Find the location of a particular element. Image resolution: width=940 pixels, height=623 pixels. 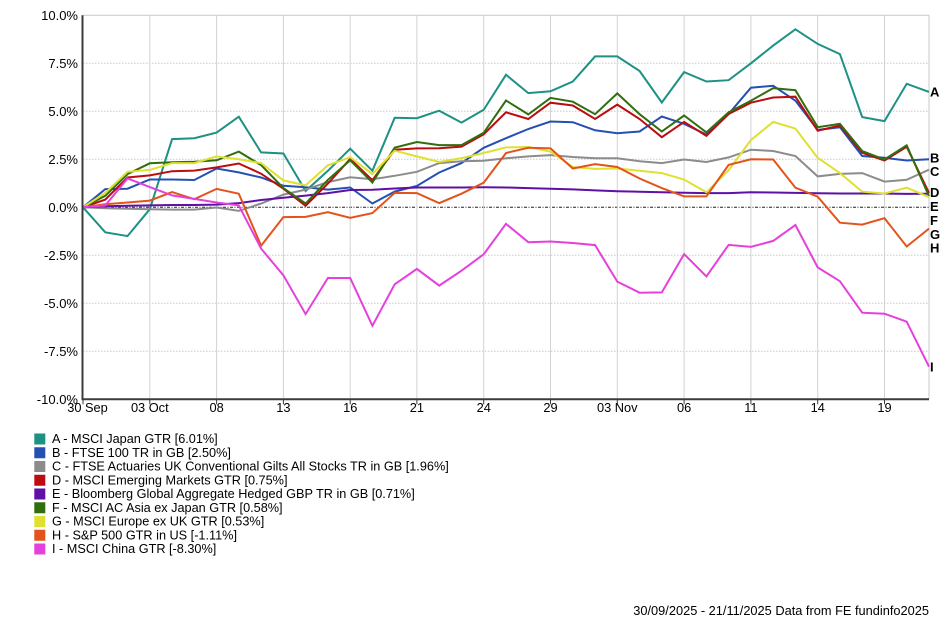

svg-text: C is located at coordinates (935, 171).